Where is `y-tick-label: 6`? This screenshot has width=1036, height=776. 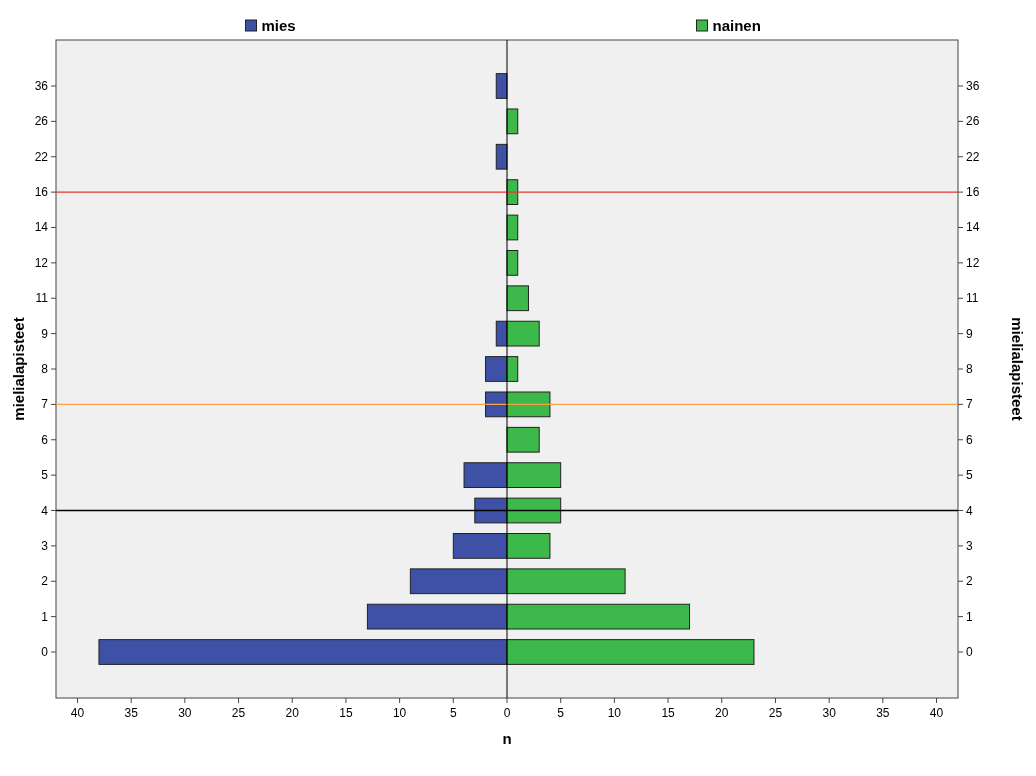
y-tick-label: 6 is located at coordinates (45, 439).